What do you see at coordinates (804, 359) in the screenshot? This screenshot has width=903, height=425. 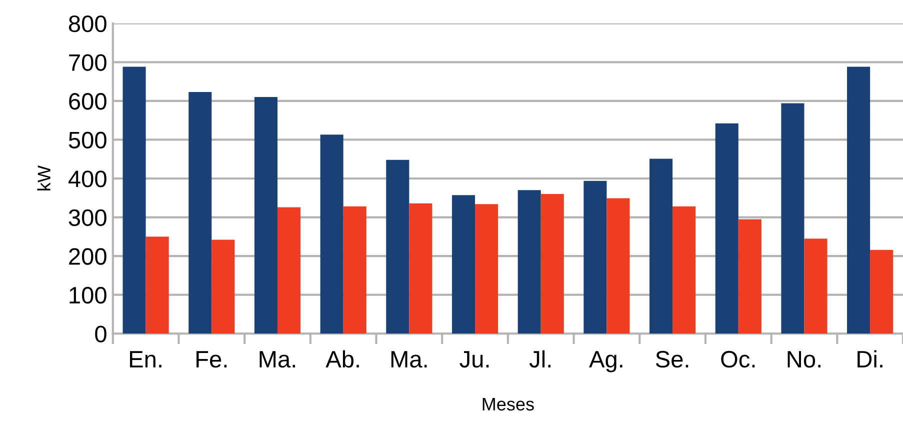 I see `x-tick-label: No.` at bounding box center [804, 359].